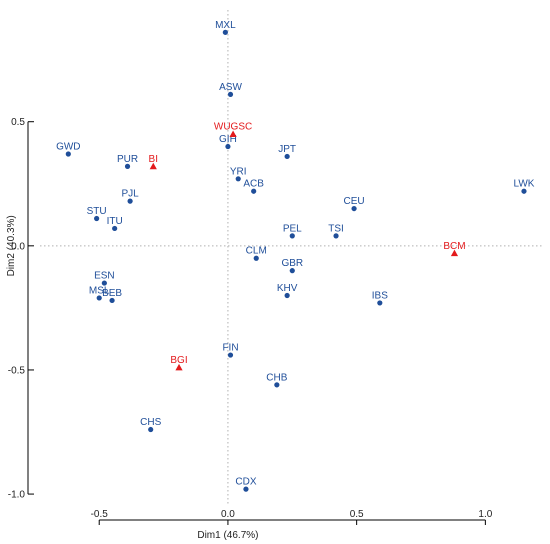 Image resolution: width=550 pixels, height=544 pixels. Describe the element at coordinates (127, 166) in the screenshot. I see `population-point-pur` at that location.